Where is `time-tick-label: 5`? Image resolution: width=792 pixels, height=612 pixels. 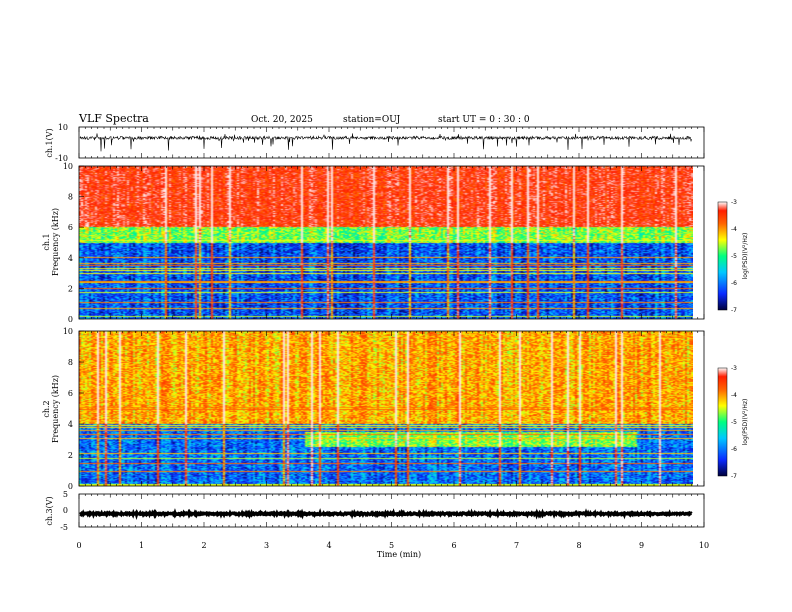 time-tick-label: 5 is located at coordinates (391, 545).